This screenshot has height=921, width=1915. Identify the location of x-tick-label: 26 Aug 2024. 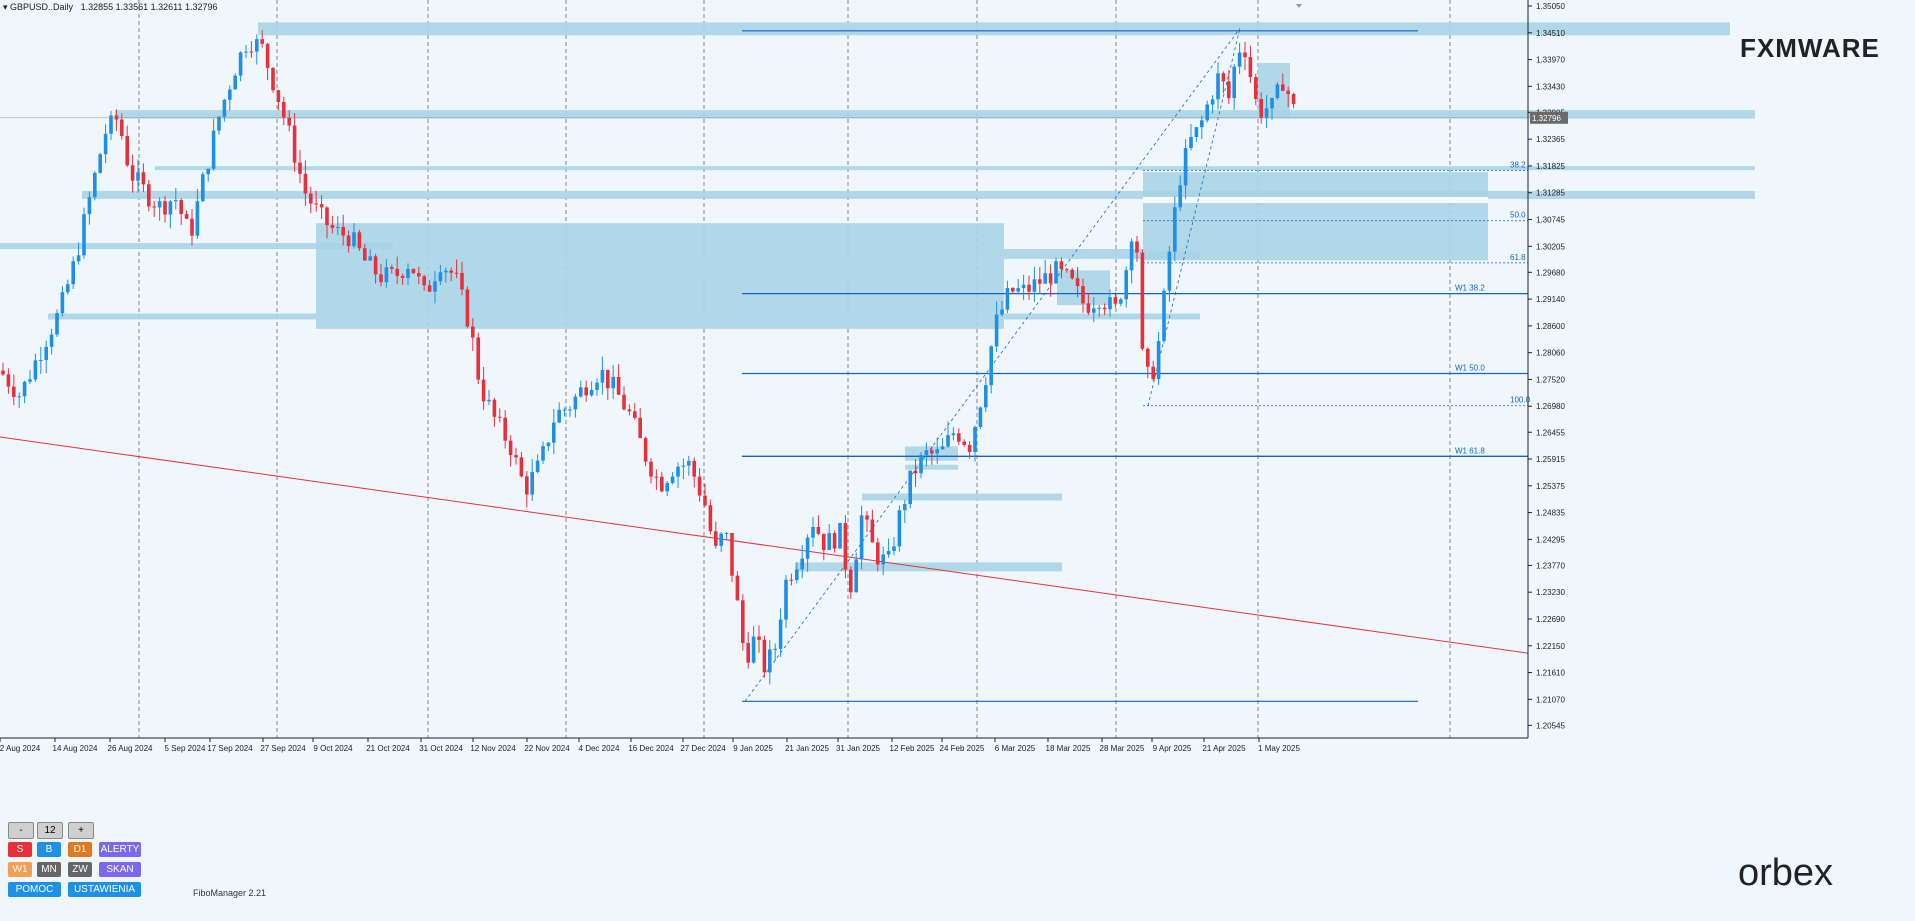
(130, 748).